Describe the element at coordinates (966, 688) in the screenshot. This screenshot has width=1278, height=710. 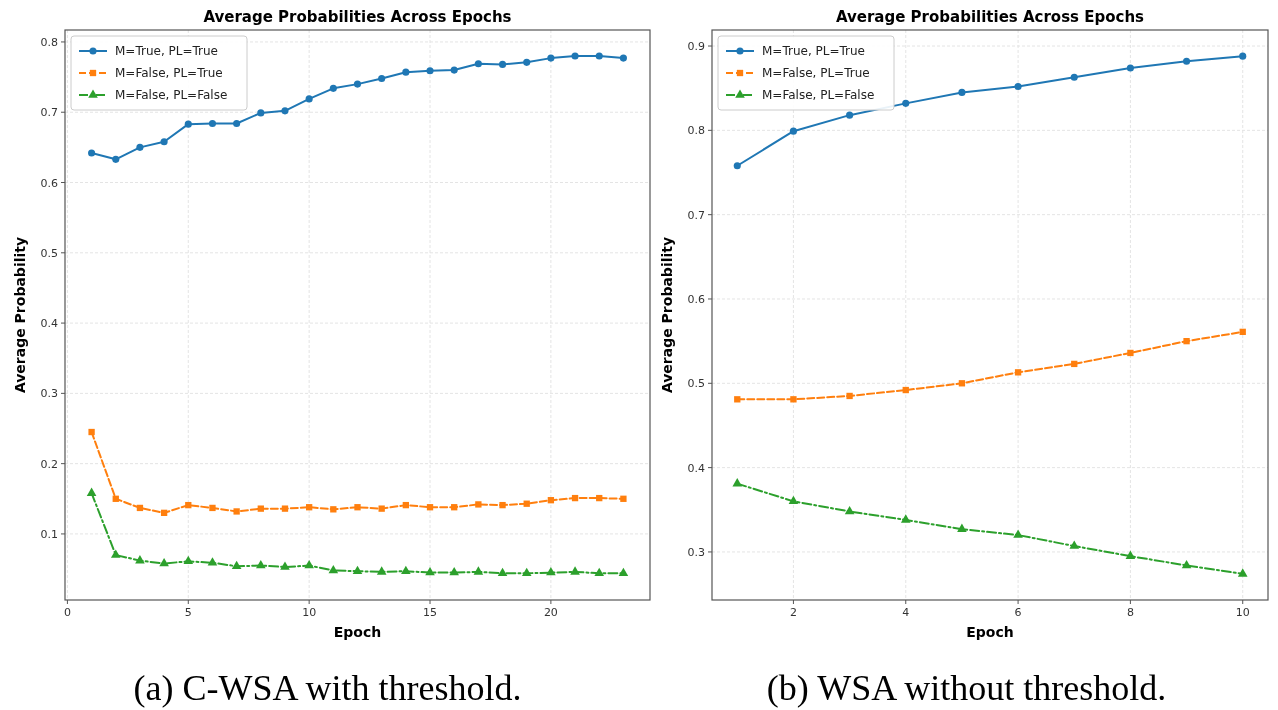
I see `text: (b) WSA without threshold.` at that location.